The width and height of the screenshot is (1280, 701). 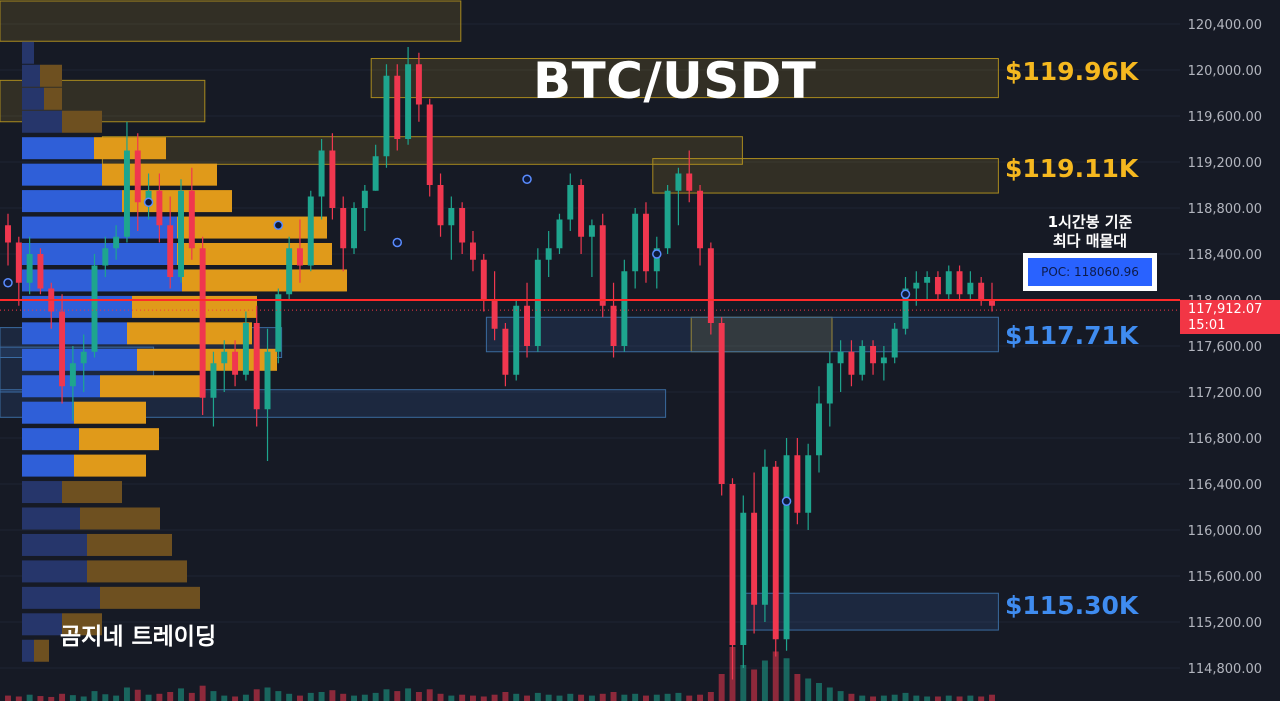 What do you see at coordinates (1225, 209) in the screenshot?
I see `y-tick-label: 118,800.00` at bounding box center [1225, 209].